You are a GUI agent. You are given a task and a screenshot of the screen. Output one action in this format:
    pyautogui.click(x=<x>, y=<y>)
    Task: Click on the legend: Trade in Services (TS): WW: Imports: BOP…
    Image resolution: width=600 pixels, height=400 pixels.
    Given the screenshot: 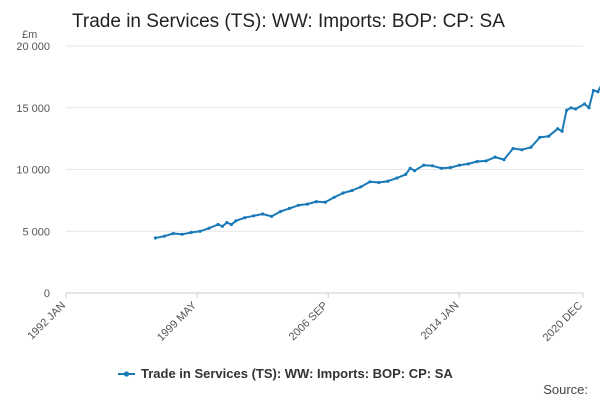 What is the action you would take?
    pyautogui.click(x=285, y=373)
    